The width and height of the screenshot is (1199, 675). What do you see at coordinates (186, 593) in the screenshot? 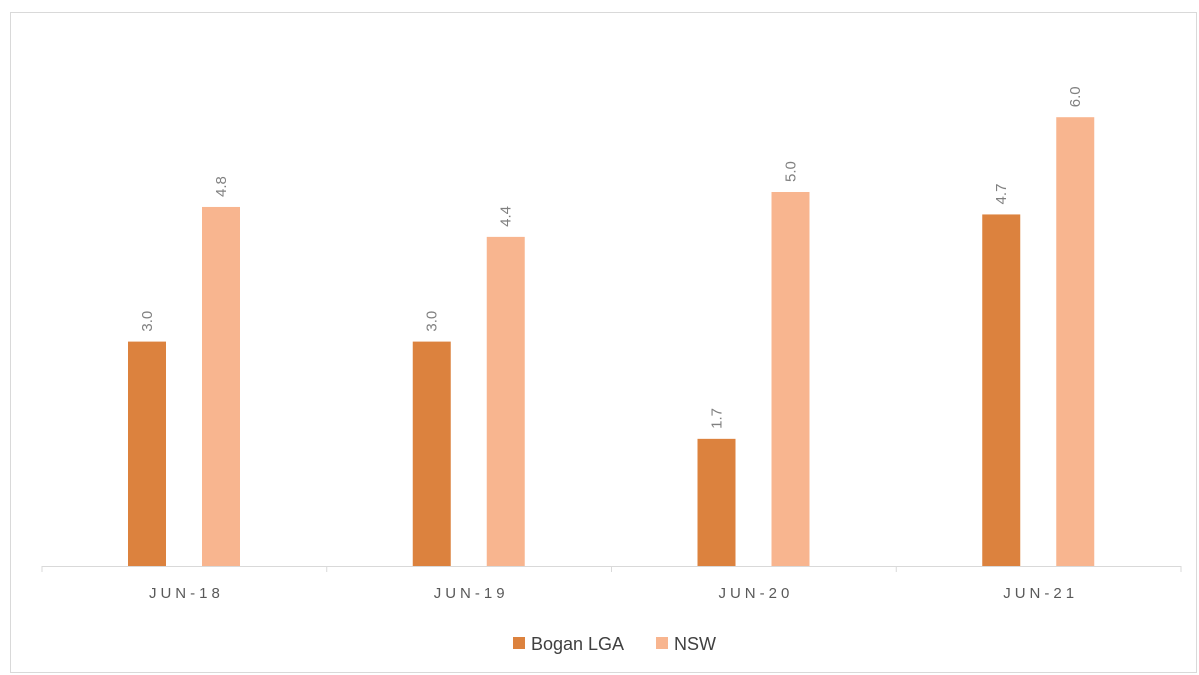
I see `x-tick-label: JUN-18` at bounding box center [186, 593].